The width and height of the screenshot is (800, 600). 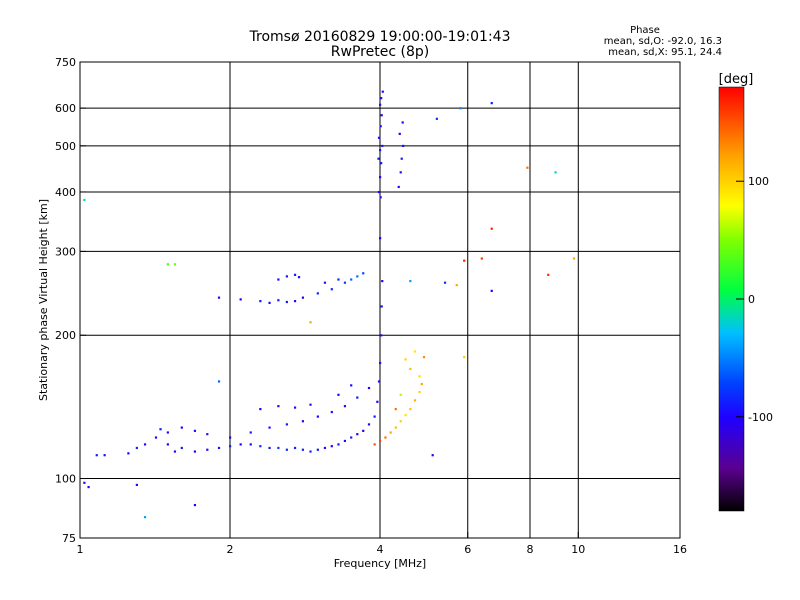 I want to click on y-tick-label: 100, so click(x=65, y=479).